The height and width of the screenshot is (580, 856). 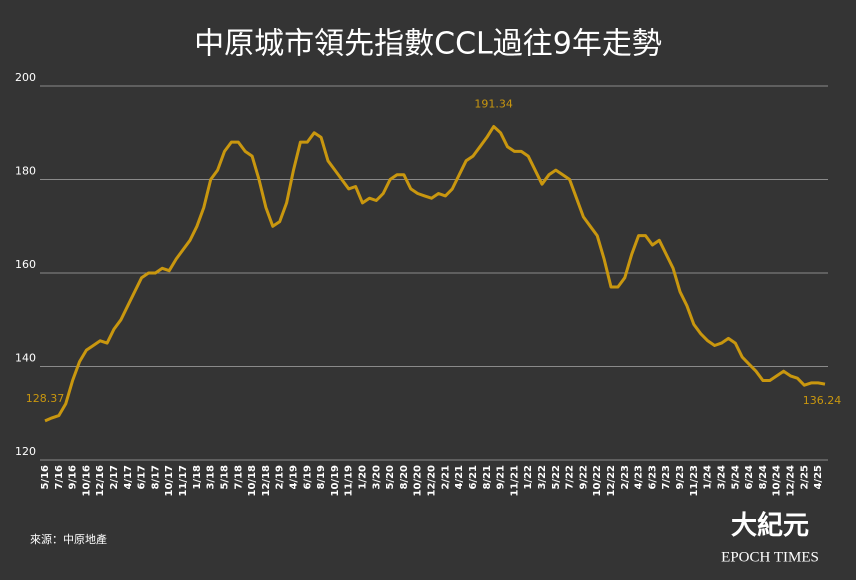 What do you see at coordinates (570, 477) in the screenshot?
I see `x-tick-label: 7/22` at bounding box center [570, 477].